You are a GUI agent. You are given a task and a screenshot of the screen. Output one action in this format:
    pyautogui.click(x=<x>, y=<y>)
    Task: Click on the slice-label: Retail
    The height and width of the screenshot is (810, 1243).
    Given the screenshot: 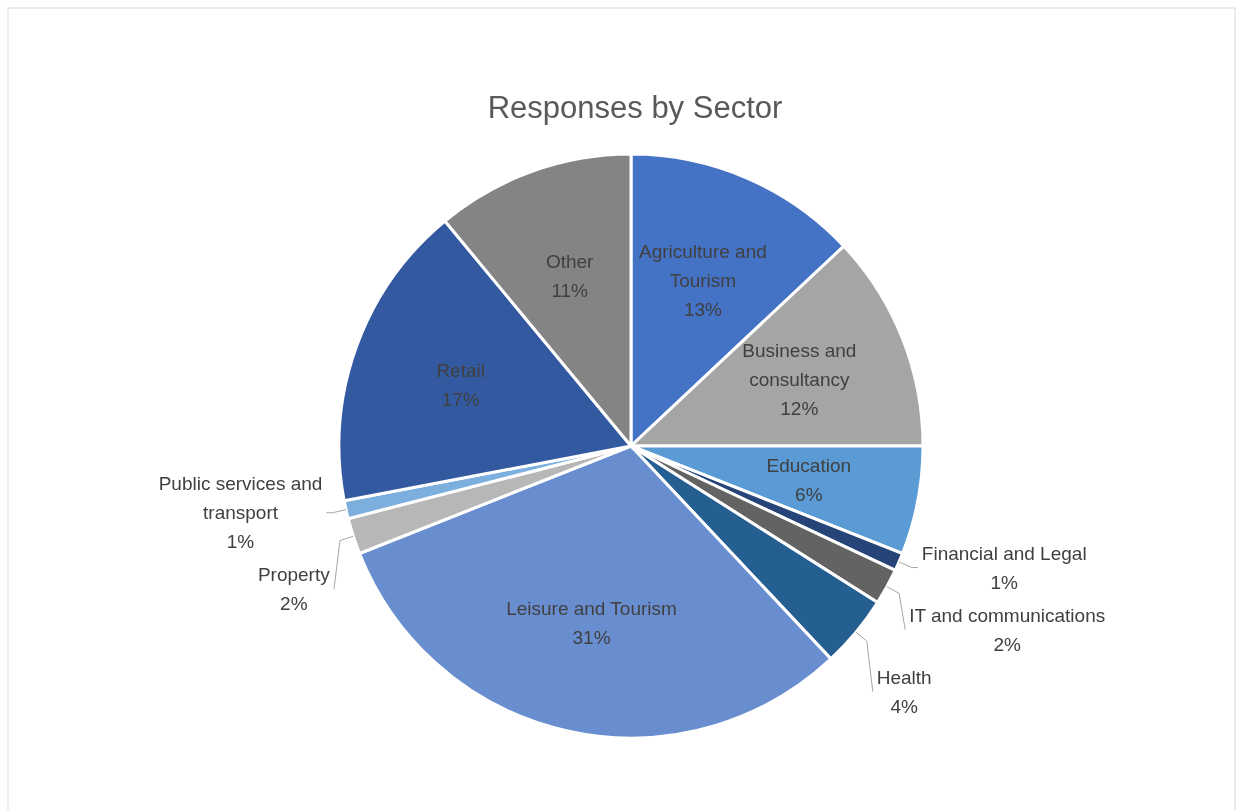 What is the action you would take?
    pyautogui.click(x=460, y=370)
    